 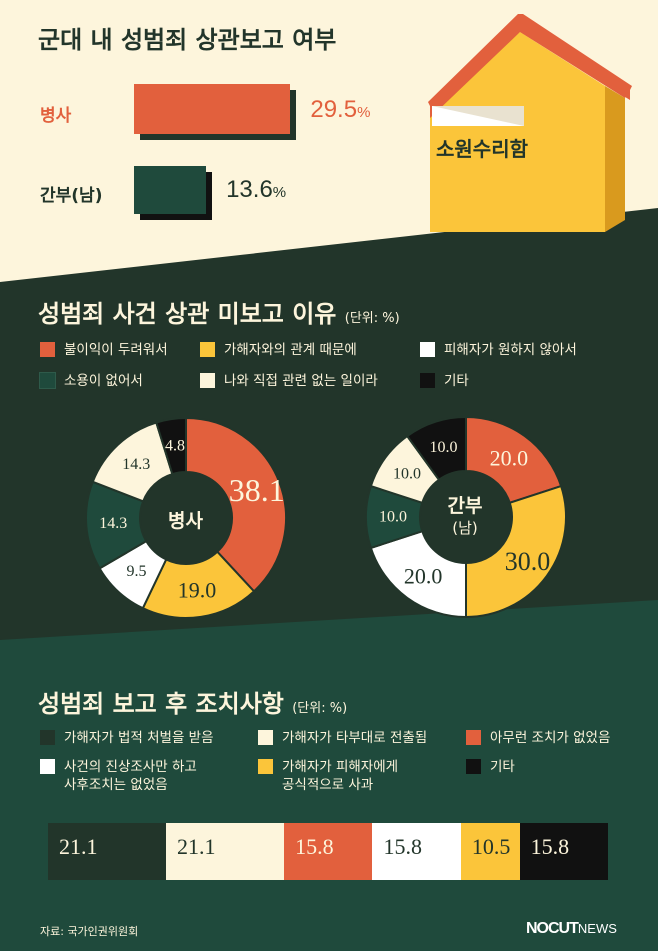 I want to click on legend3-item-investigation-only: 사건의 진상조사만 하고 사후조치는 없었음, so click(x=118, y=776).